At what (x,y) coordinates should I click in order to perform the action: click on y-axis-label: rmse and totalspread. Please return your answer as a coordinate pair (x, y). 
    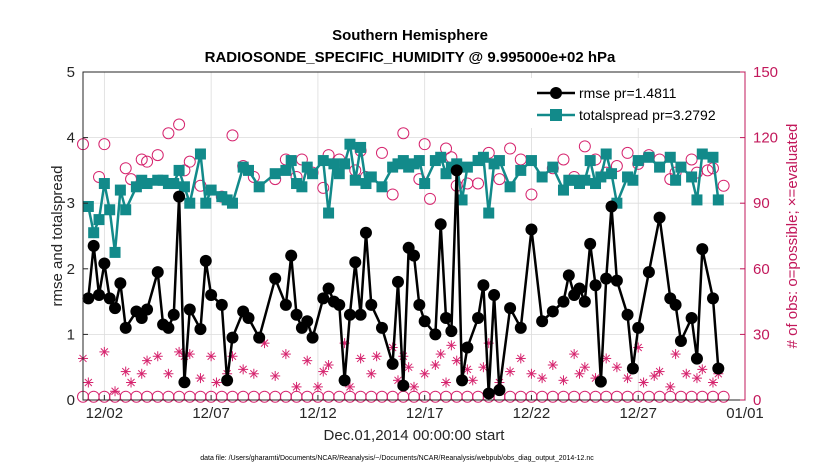
    Looking at the image, I should click on (57, 236).